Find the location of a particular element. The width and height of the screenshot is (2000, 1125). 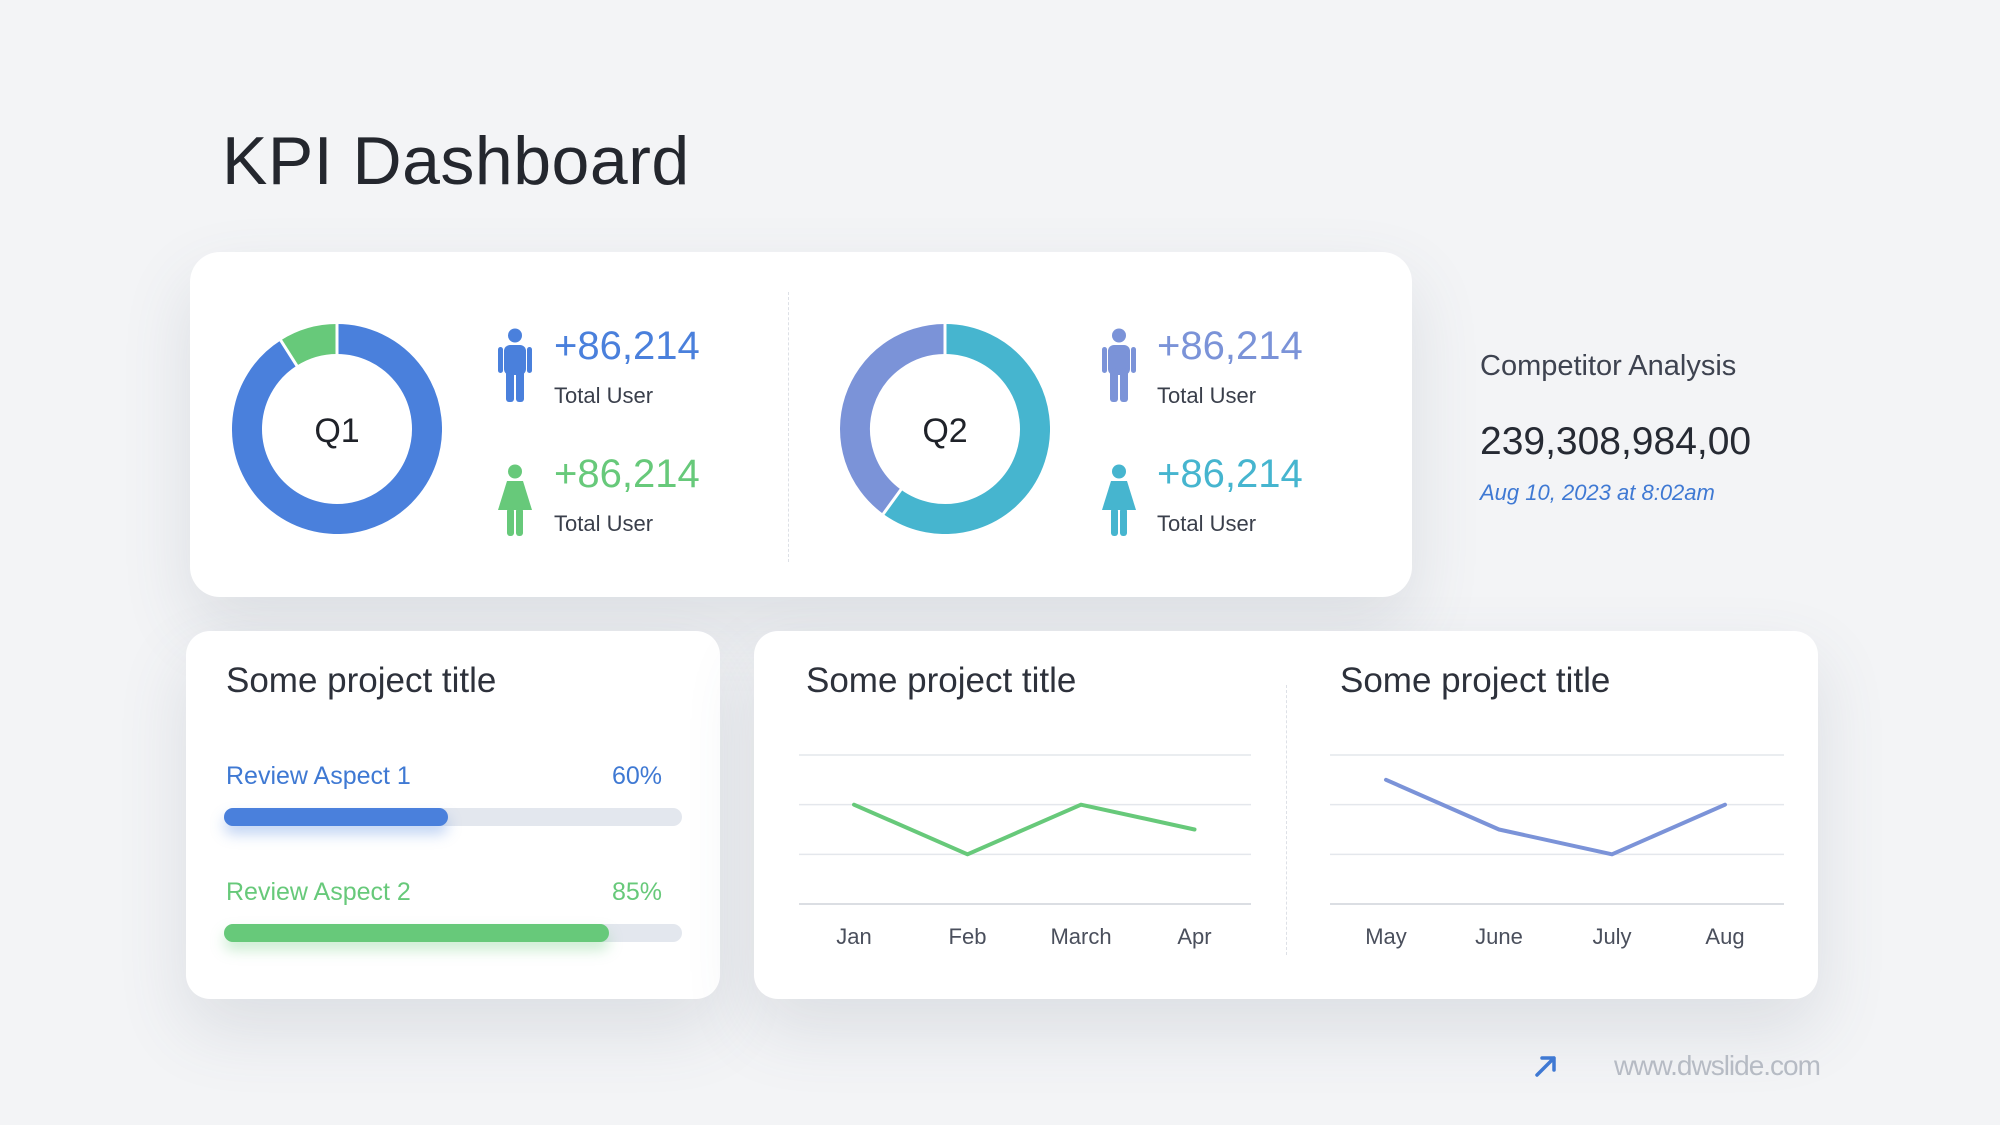

line-chart-1-x-tick-label: March is located at coordinates (1080, 936).